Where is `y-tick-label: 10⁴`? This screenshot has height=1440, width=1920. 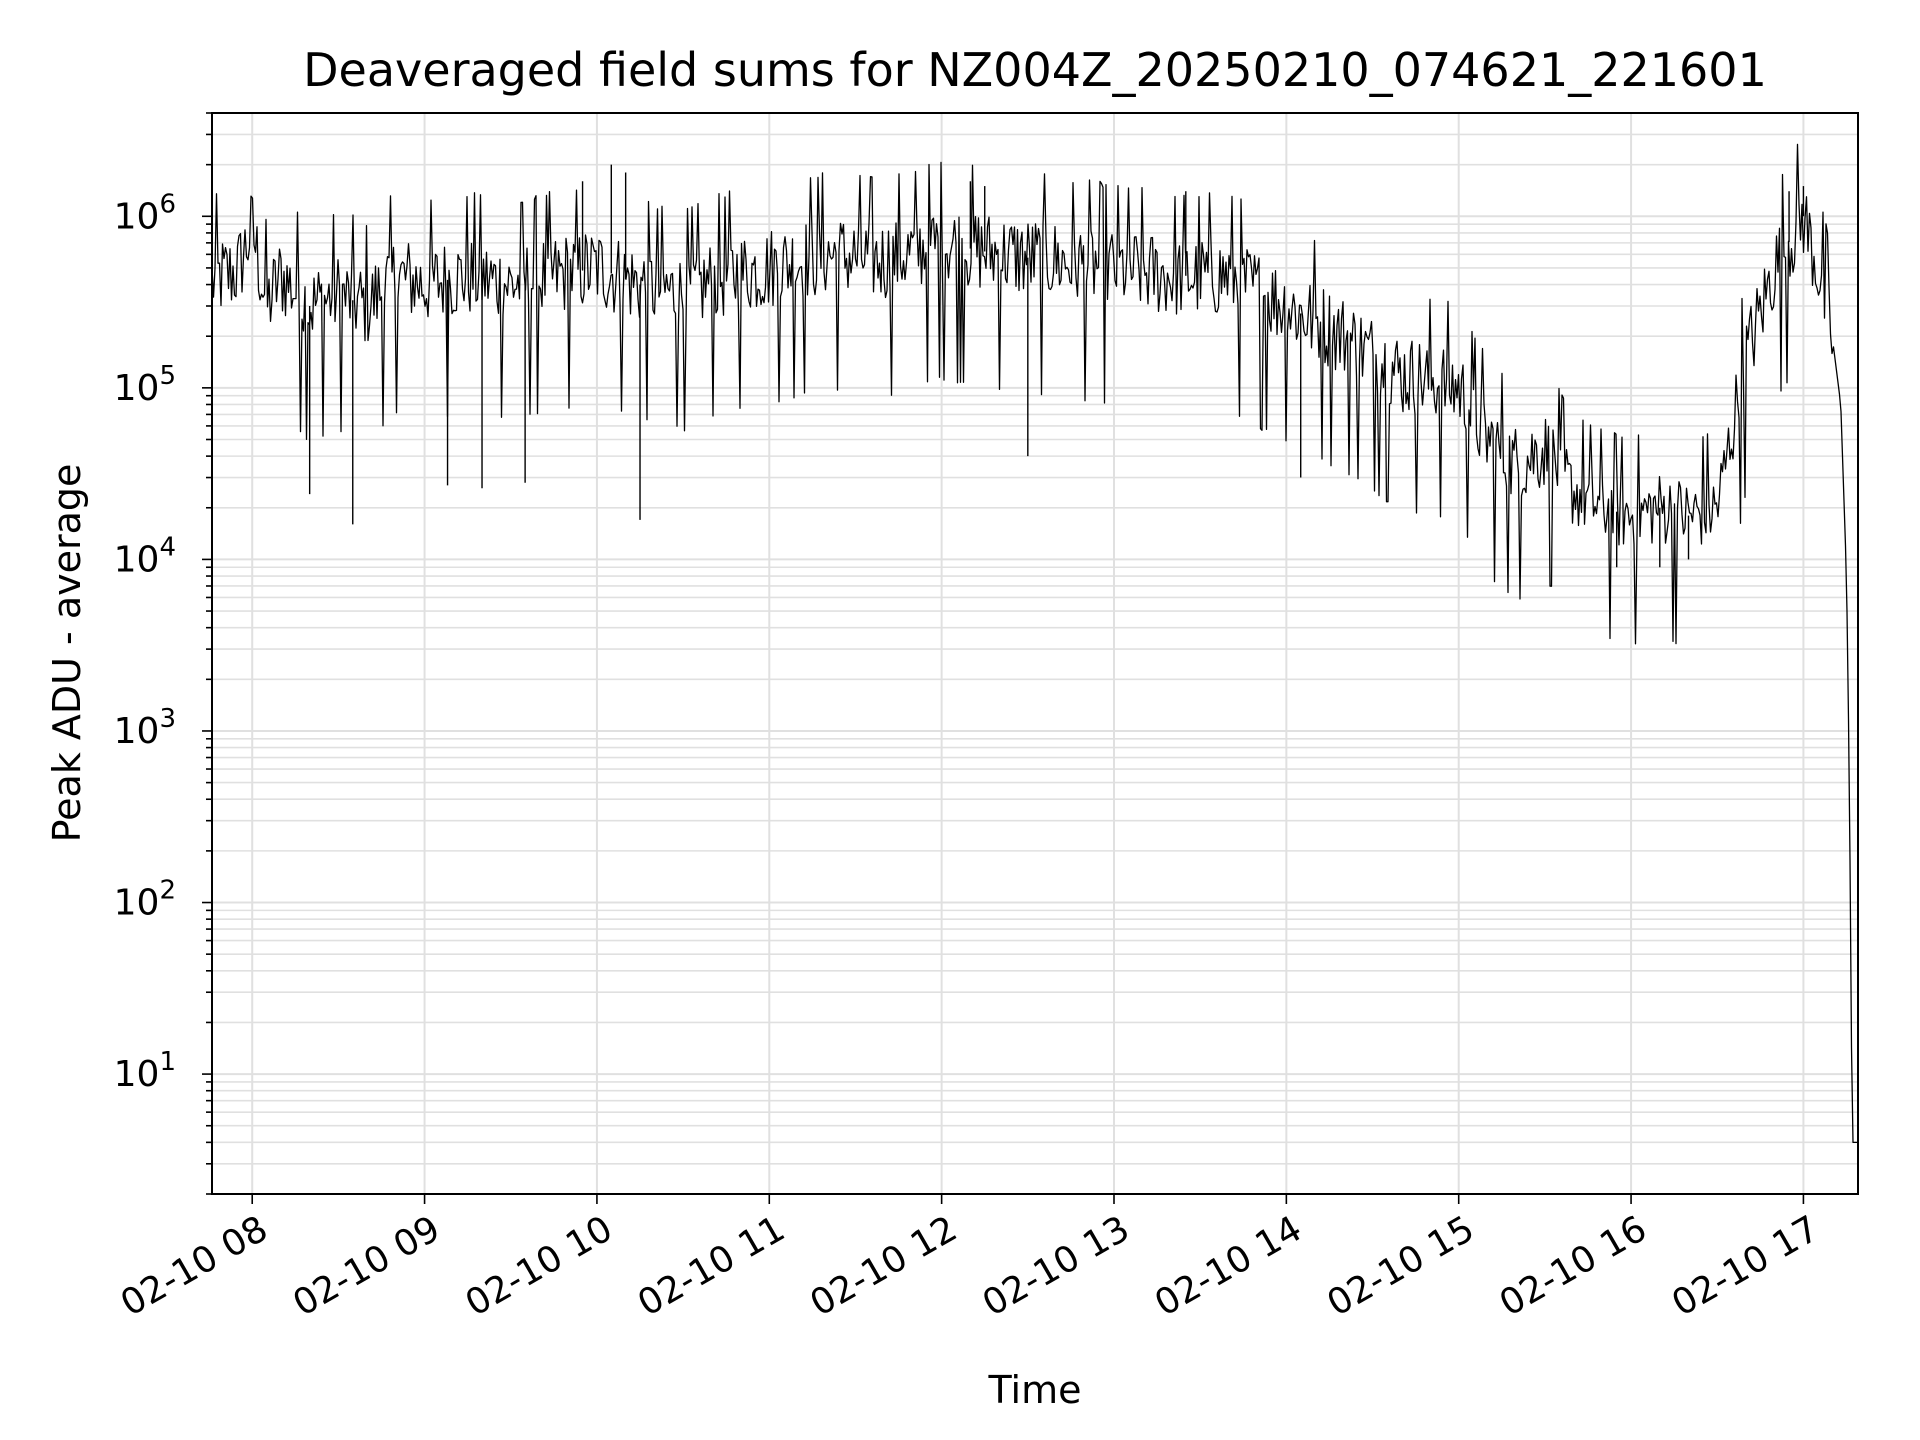
y-tick-label: 10⁴ is located at coordinates (145, 556).